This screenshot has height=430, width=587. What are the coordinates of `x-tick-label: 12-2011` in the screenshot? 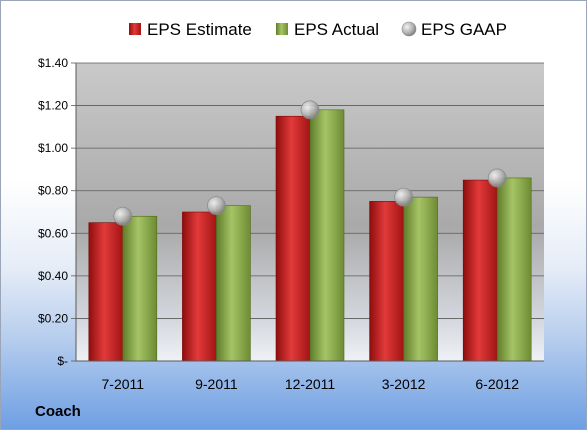 It's located at (310, 384).